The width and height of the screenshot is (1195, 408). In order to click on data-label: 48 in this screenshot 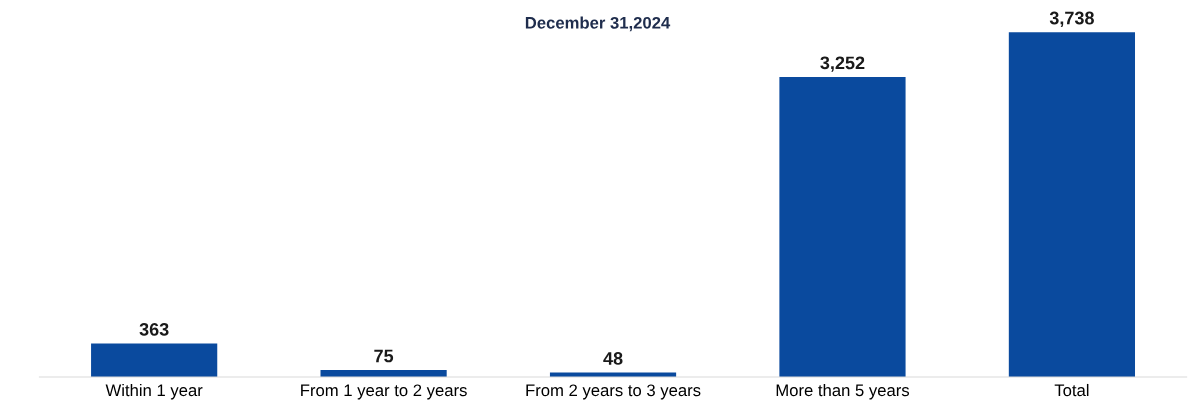, I will do `click(613, 358)`.